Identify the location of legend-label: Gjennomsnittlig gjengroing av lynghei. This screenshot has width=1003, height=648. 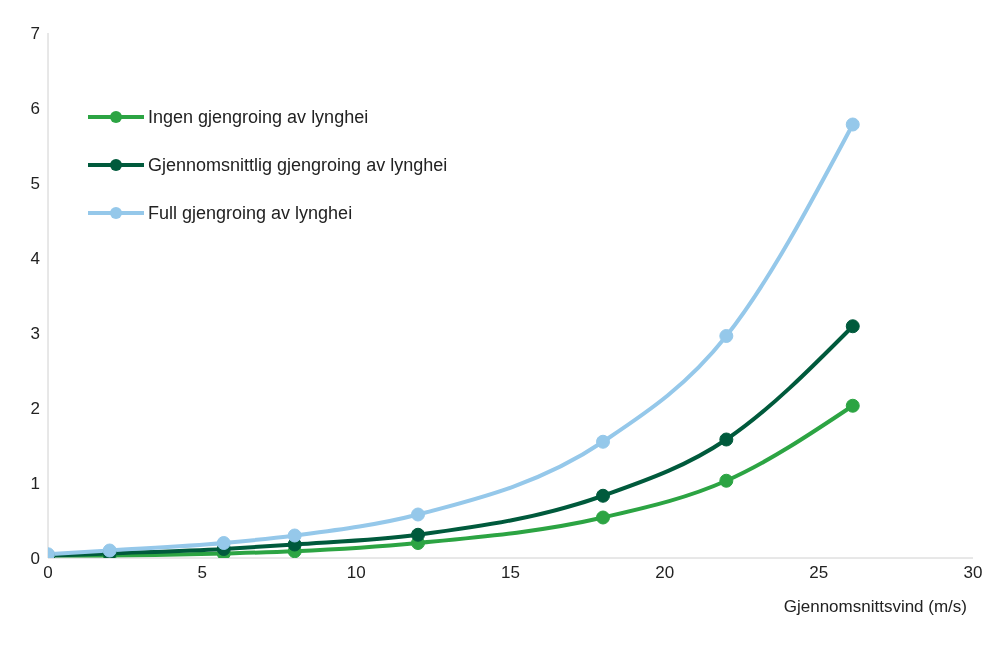
(298, 165).